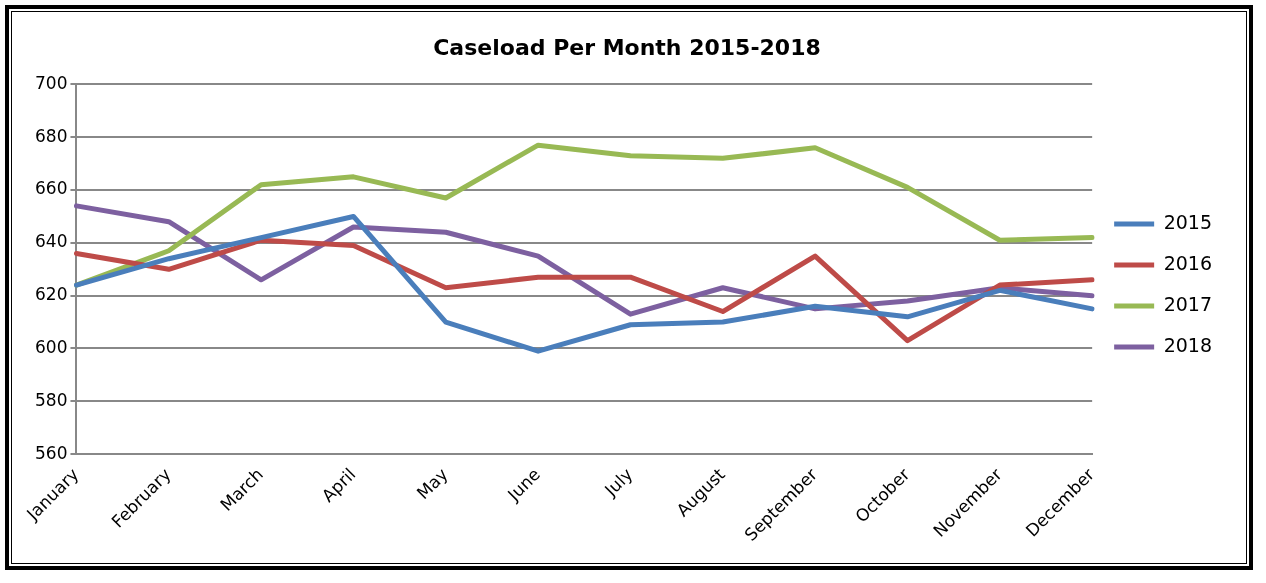 The width and height of the screenshot is (1266, 583). I want to click on chart-title: Caseload Per Month 2015-2018, so click(627, 47).